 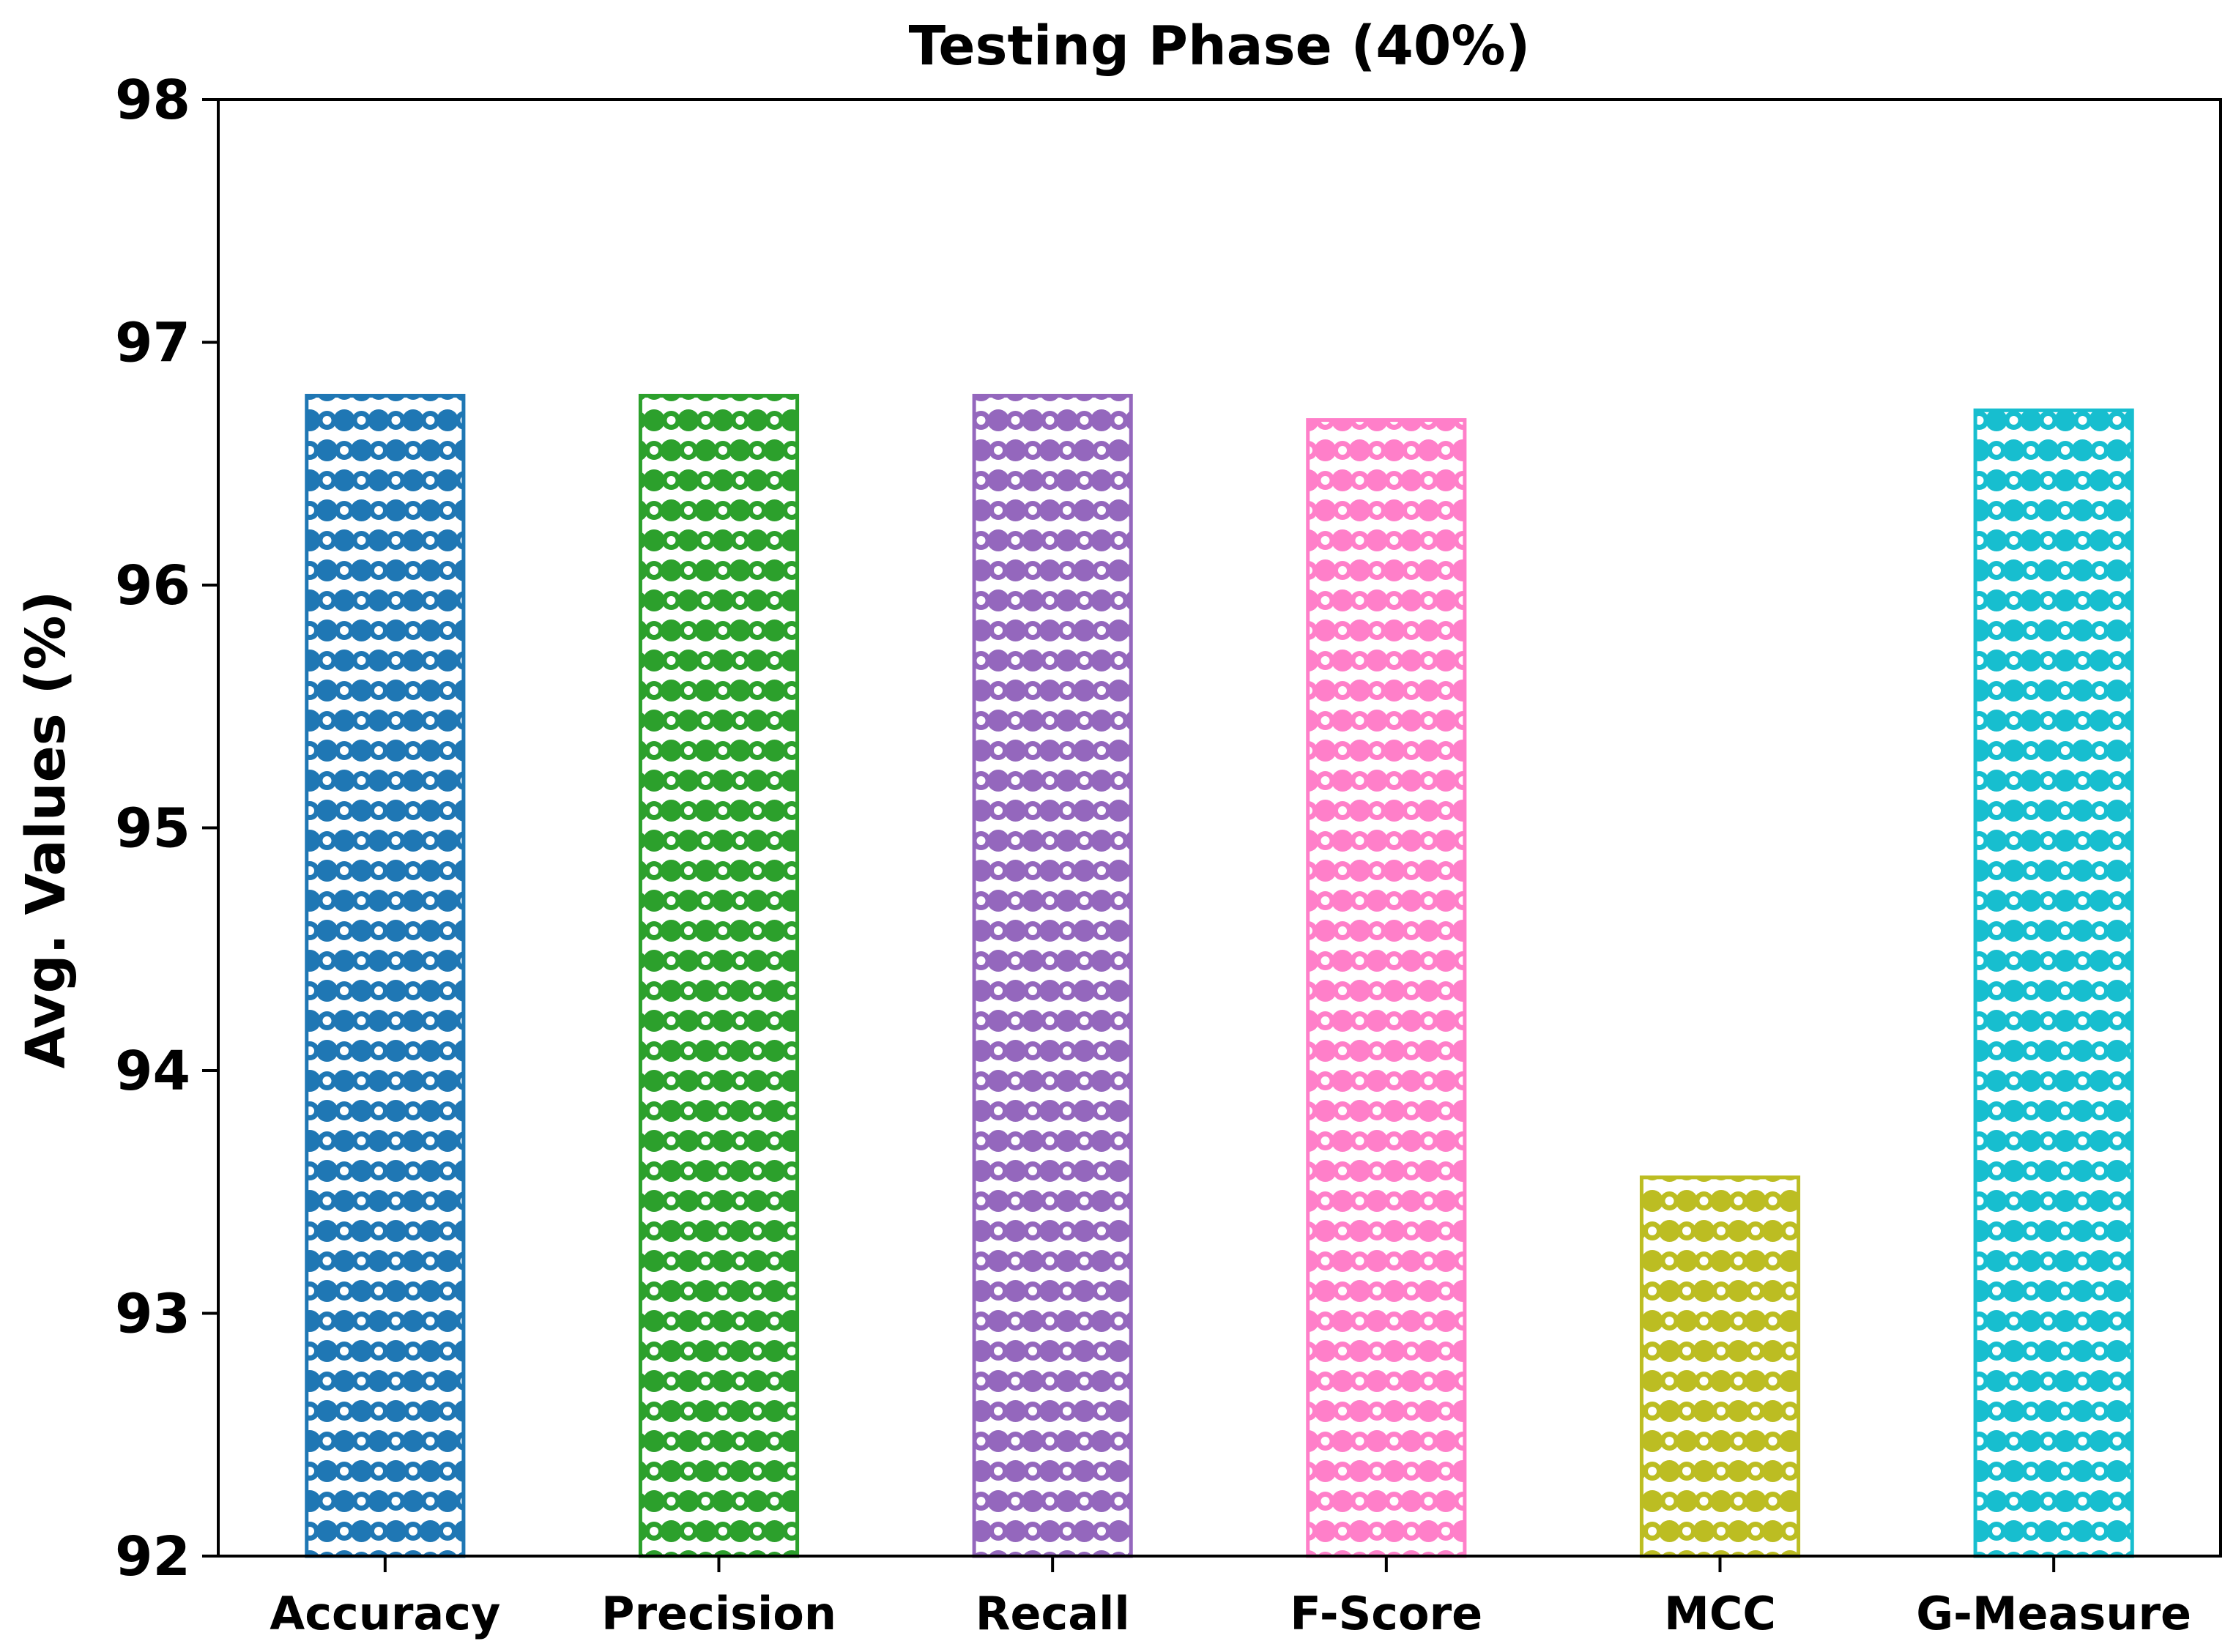 What do you see at coordinates (1386, 988) in the screenshot?
I see `bar-f-score` at bounding box center [1386, 988].